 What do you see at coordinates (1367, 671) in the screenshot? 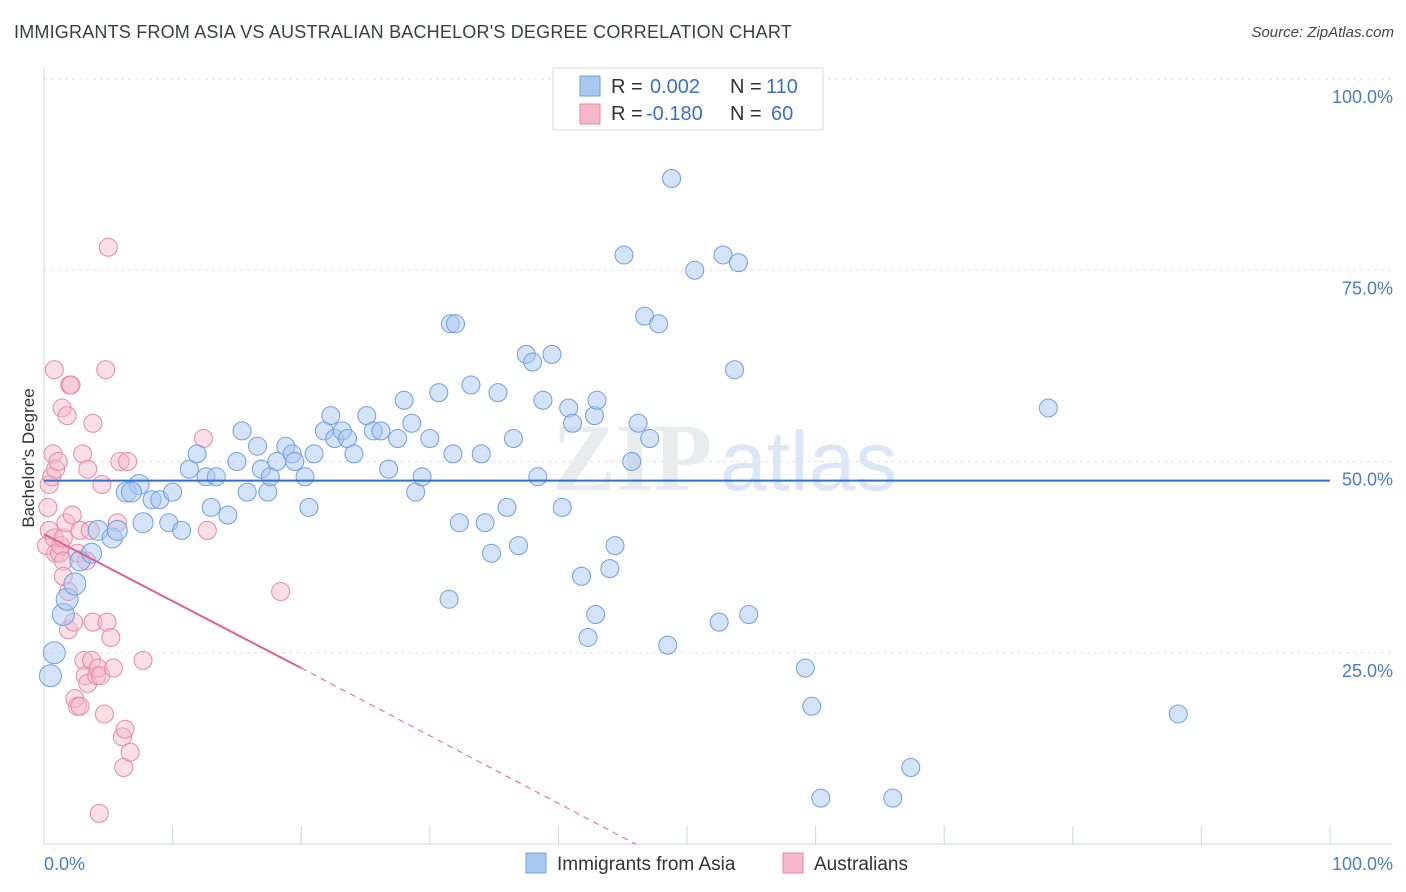
I see `y-tick-label-25: 25.0%` at bounding box center [1367, 671].